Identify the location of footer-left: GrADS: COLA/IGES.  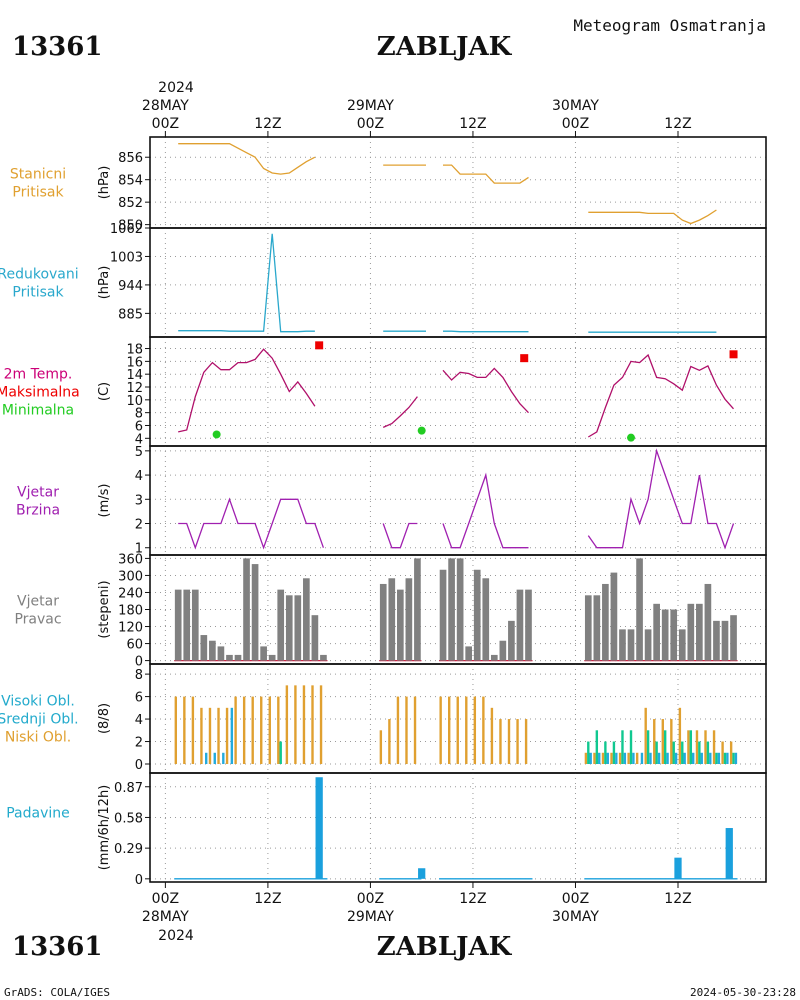
(57, 992).